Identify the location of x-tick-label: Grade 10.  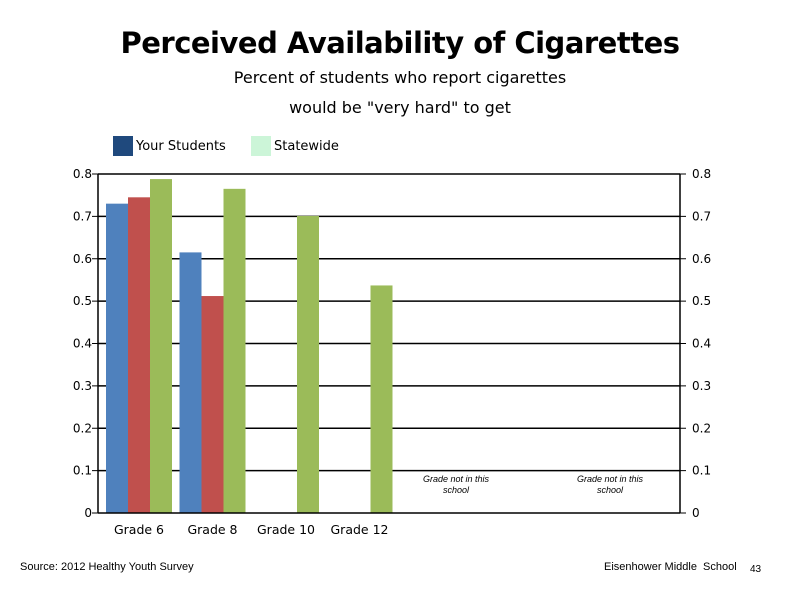
(286, 529).